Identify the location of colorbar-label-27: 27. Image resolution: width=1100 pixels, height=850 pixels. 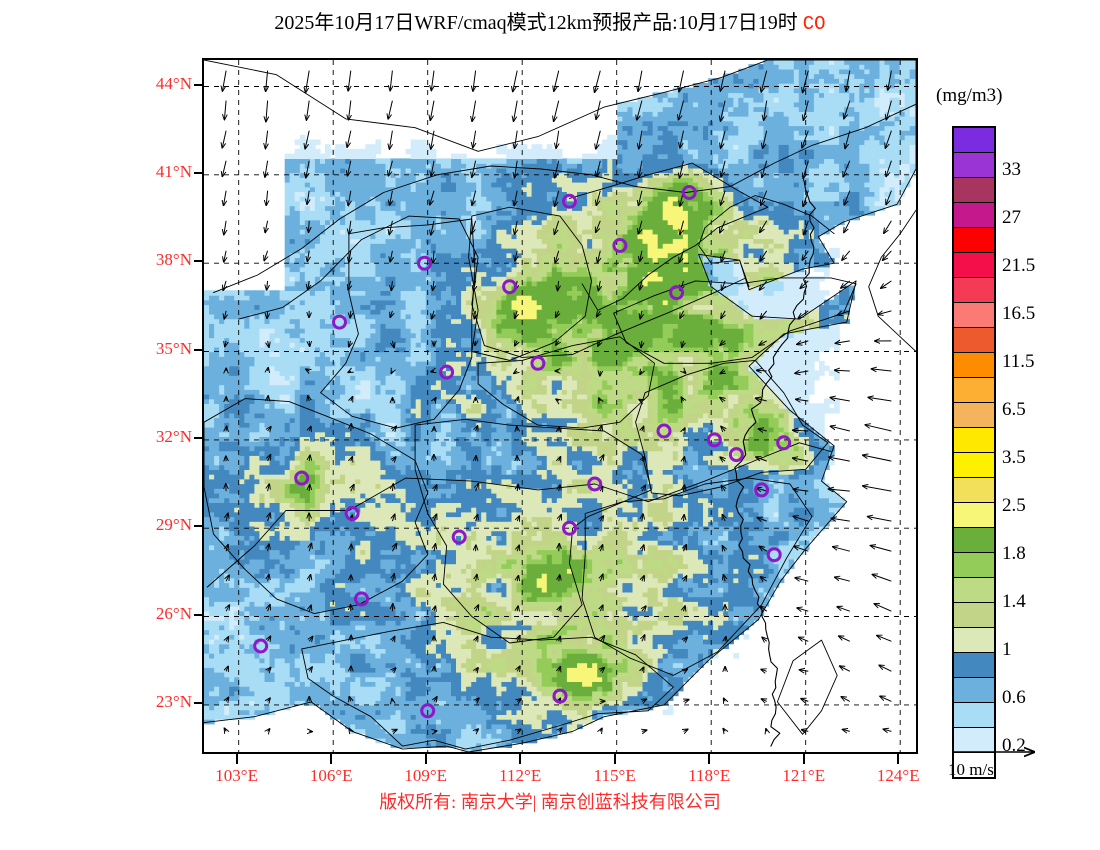
(1011, 217).